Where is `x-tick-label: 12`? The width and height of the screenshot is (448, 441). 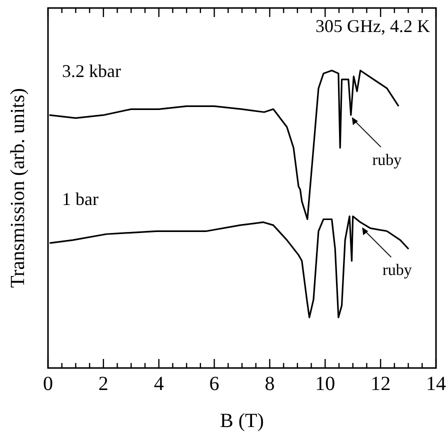
x-tick-label: 12 is located at coordinates (380, 384).